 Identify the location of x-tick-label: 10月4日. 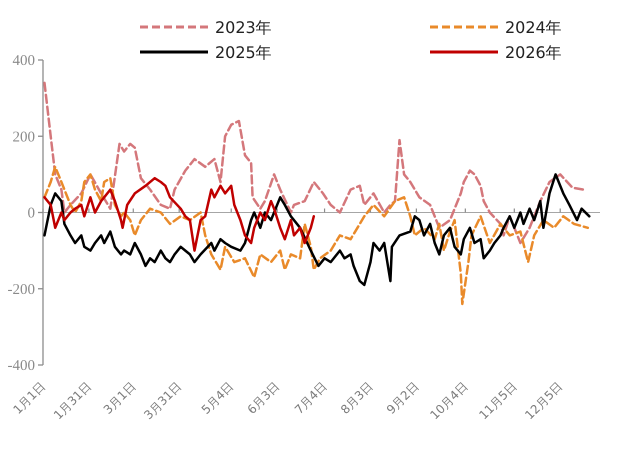
(448, 400).